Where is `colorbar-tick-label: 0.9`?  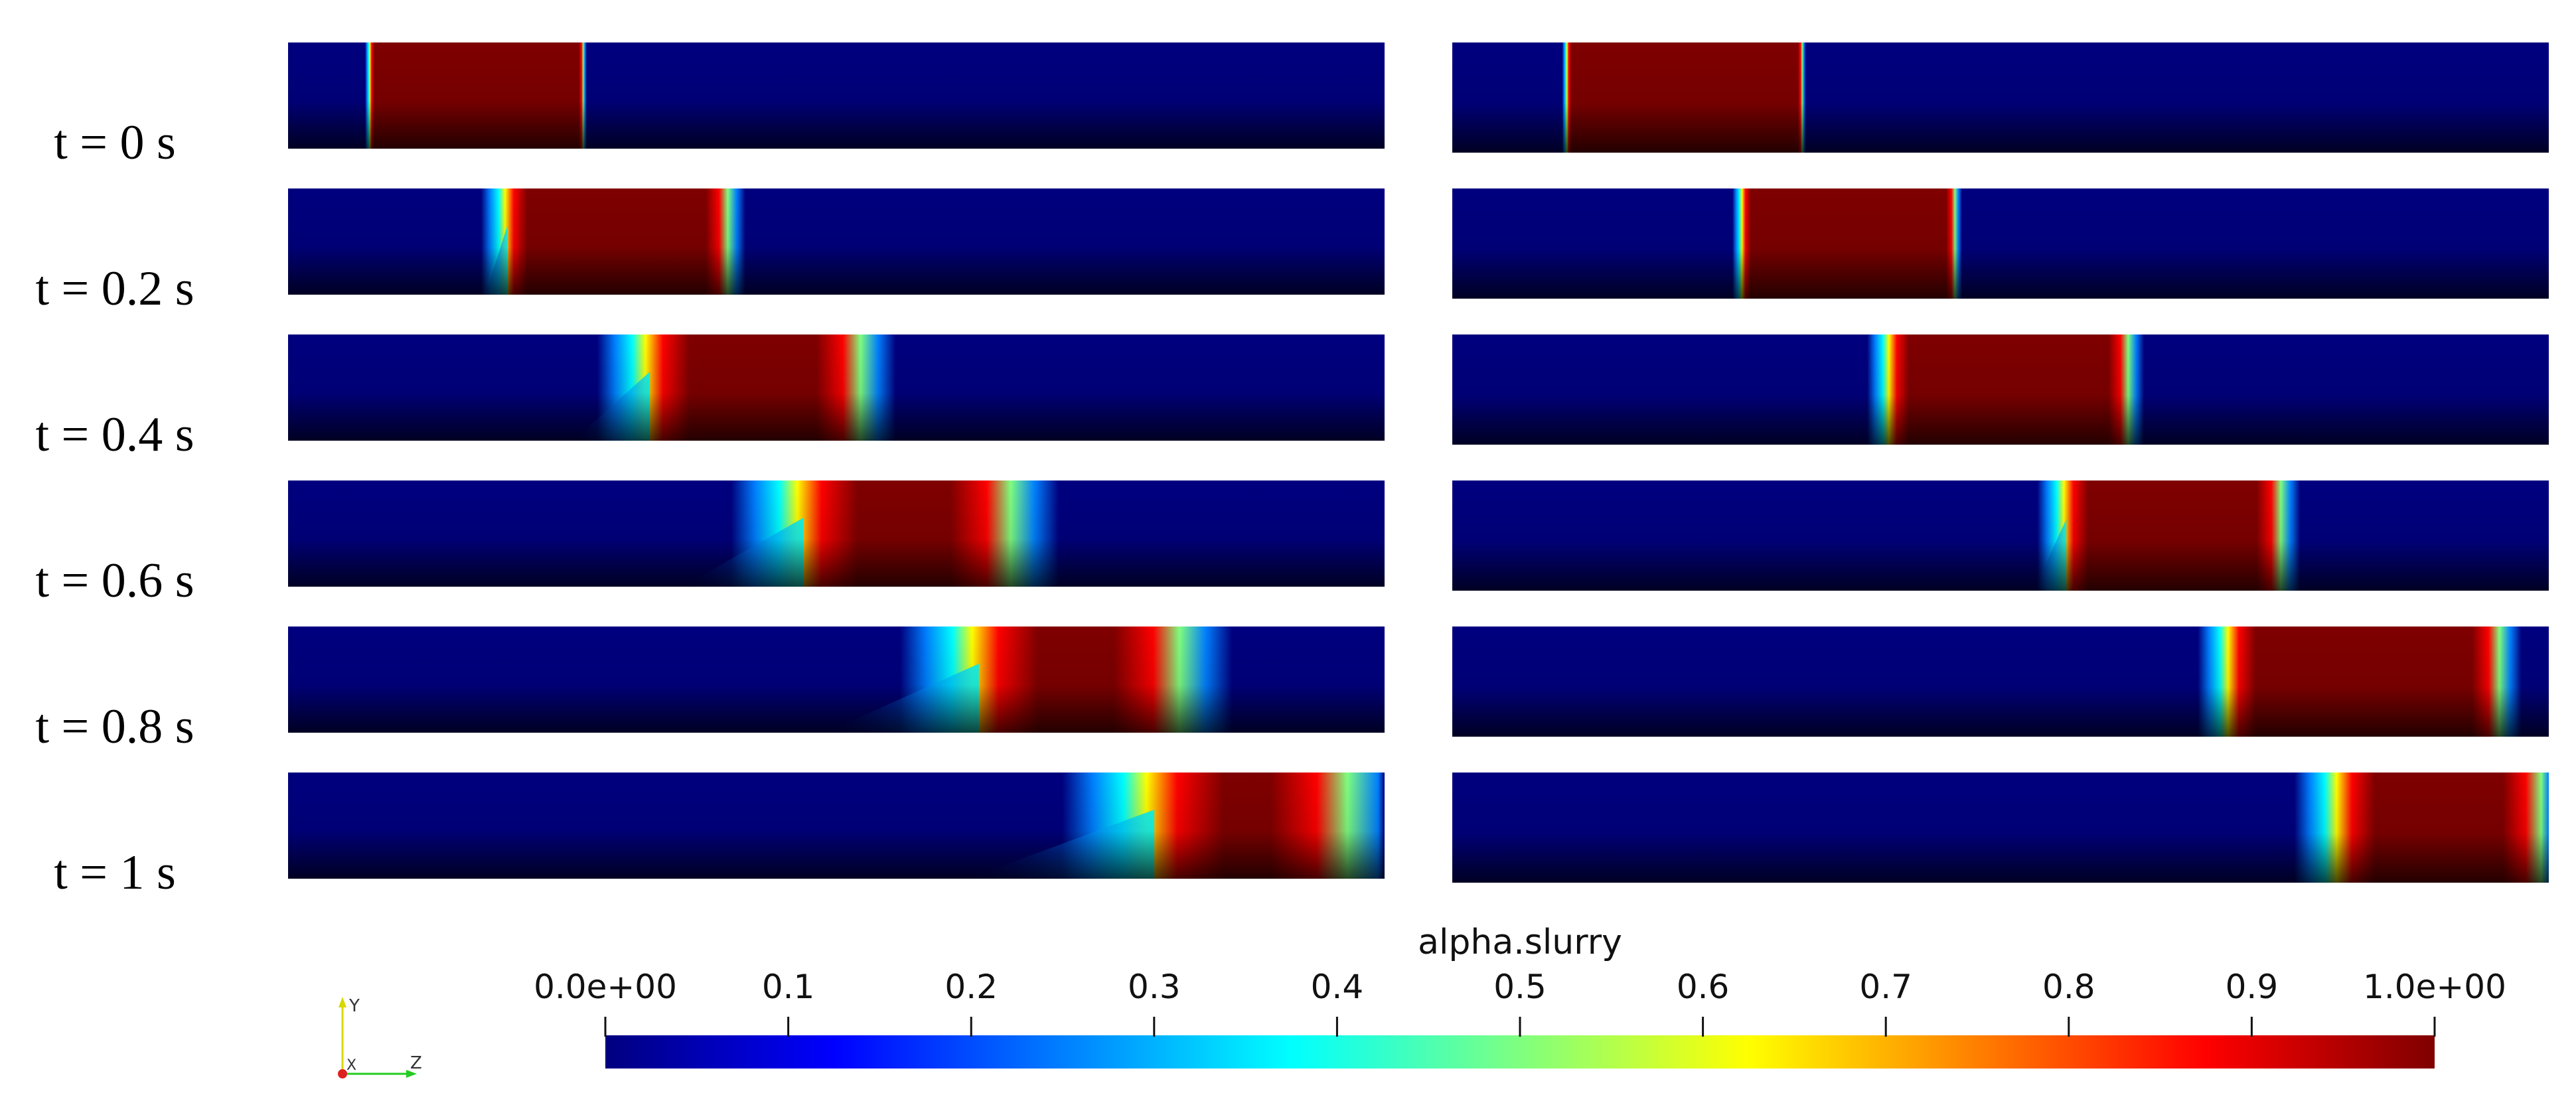 colorbar-tick-label: 0.9 is located at coordinates (2252, 987).